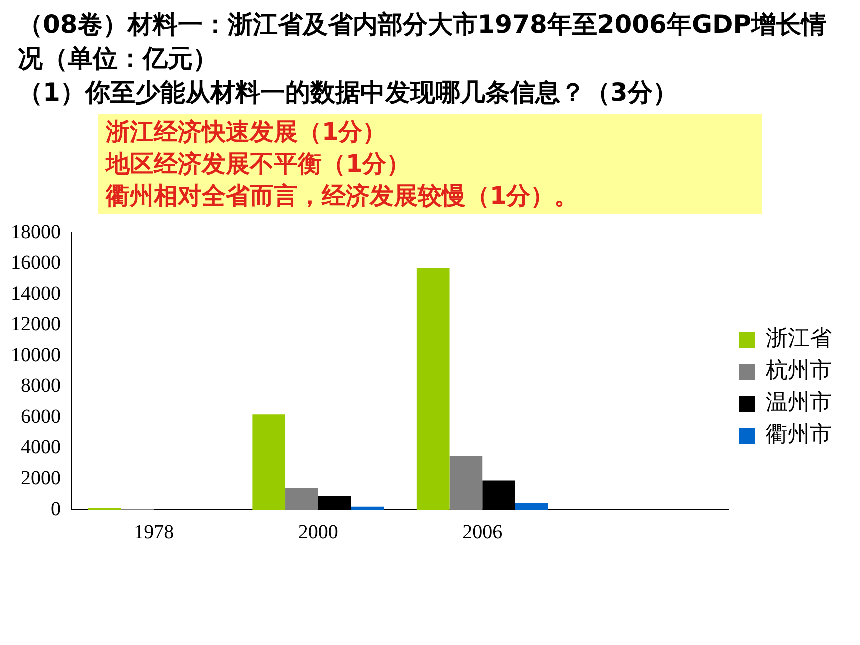 The height and width of the screenshot is (645, 860). I want to click on y-tick-label: 10000, so click(36, 355).